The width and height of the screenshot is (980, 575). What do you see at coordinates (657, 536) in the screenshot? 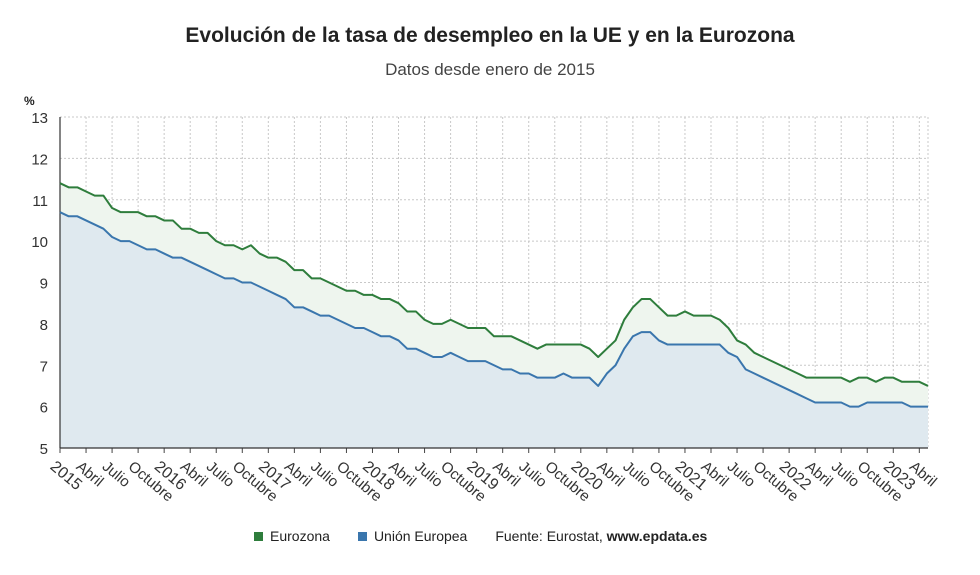
I see `source-site: www.epdata.es` at bounding box center [657, 536].